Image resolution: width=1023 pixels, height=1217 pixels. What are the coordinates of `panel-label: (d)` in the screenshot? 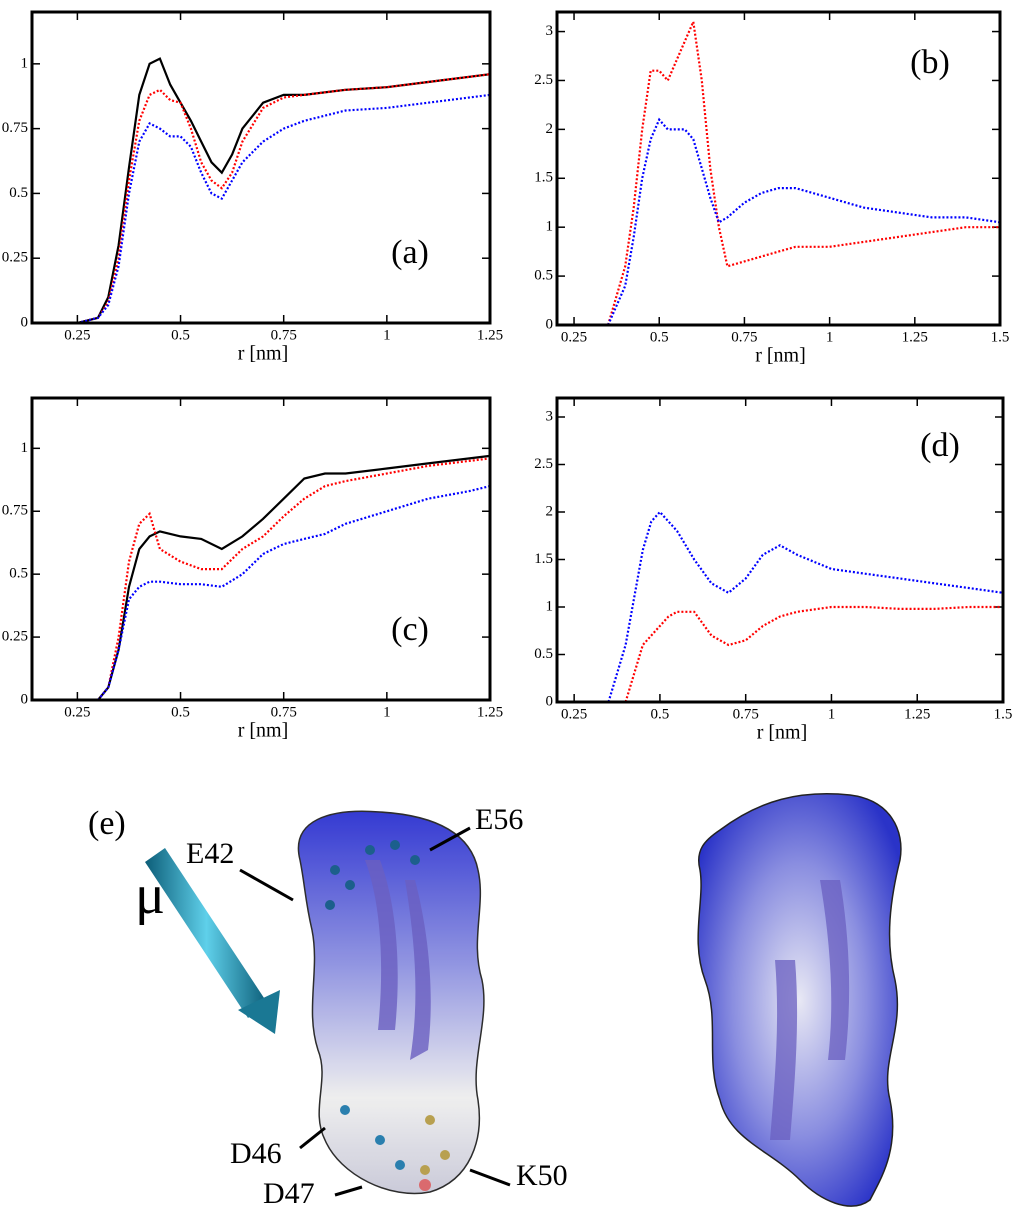 It's located at (940, 445).